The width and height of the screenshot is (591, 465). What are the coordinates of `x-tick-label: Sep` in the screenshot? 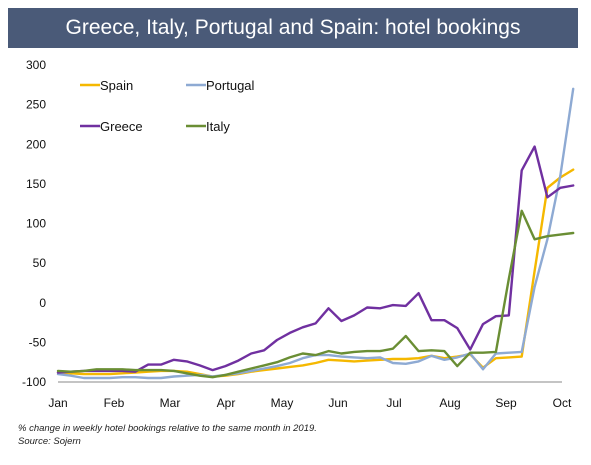 It's located at (506, 403).